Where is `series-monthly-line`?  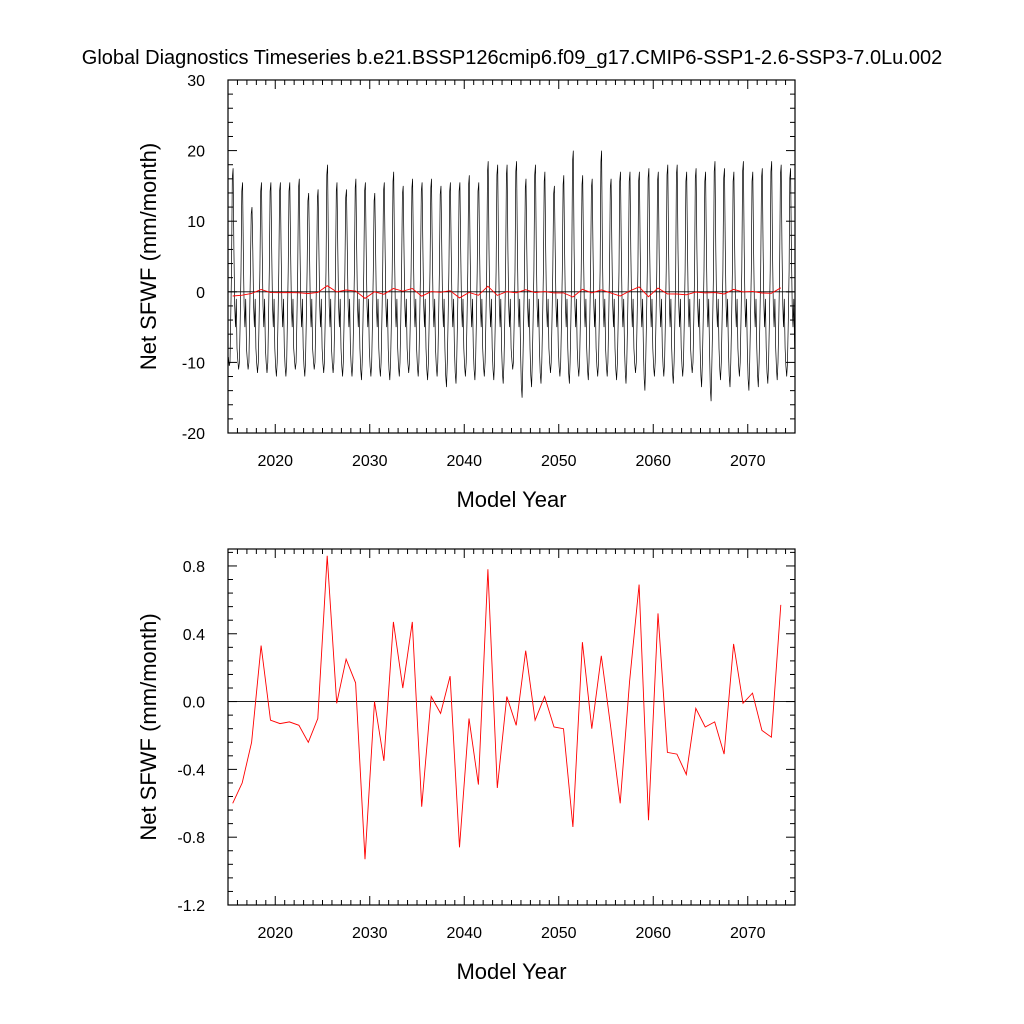
series-monthly-line is located at coordinates (511, 276).